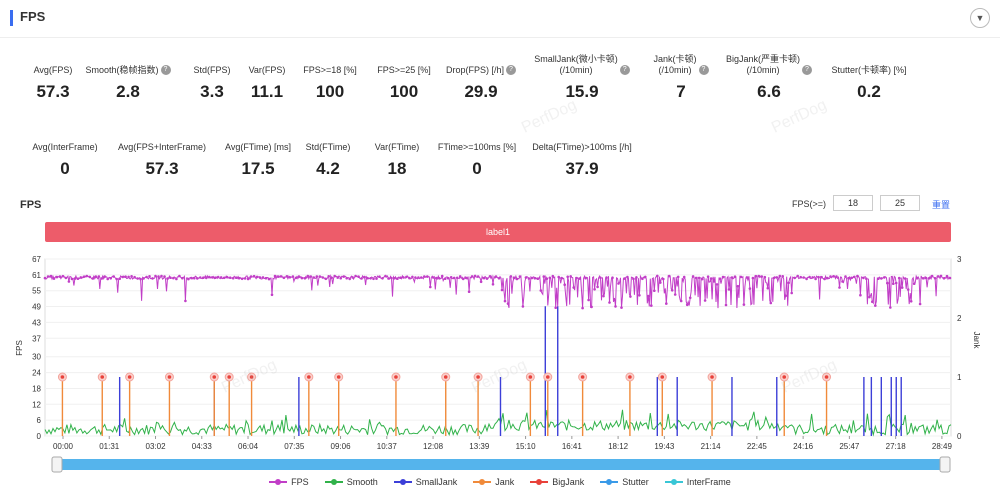 This screenshot has width=1000, height=495. I want to click on legend-label: InterFrame, so click(708, 482).